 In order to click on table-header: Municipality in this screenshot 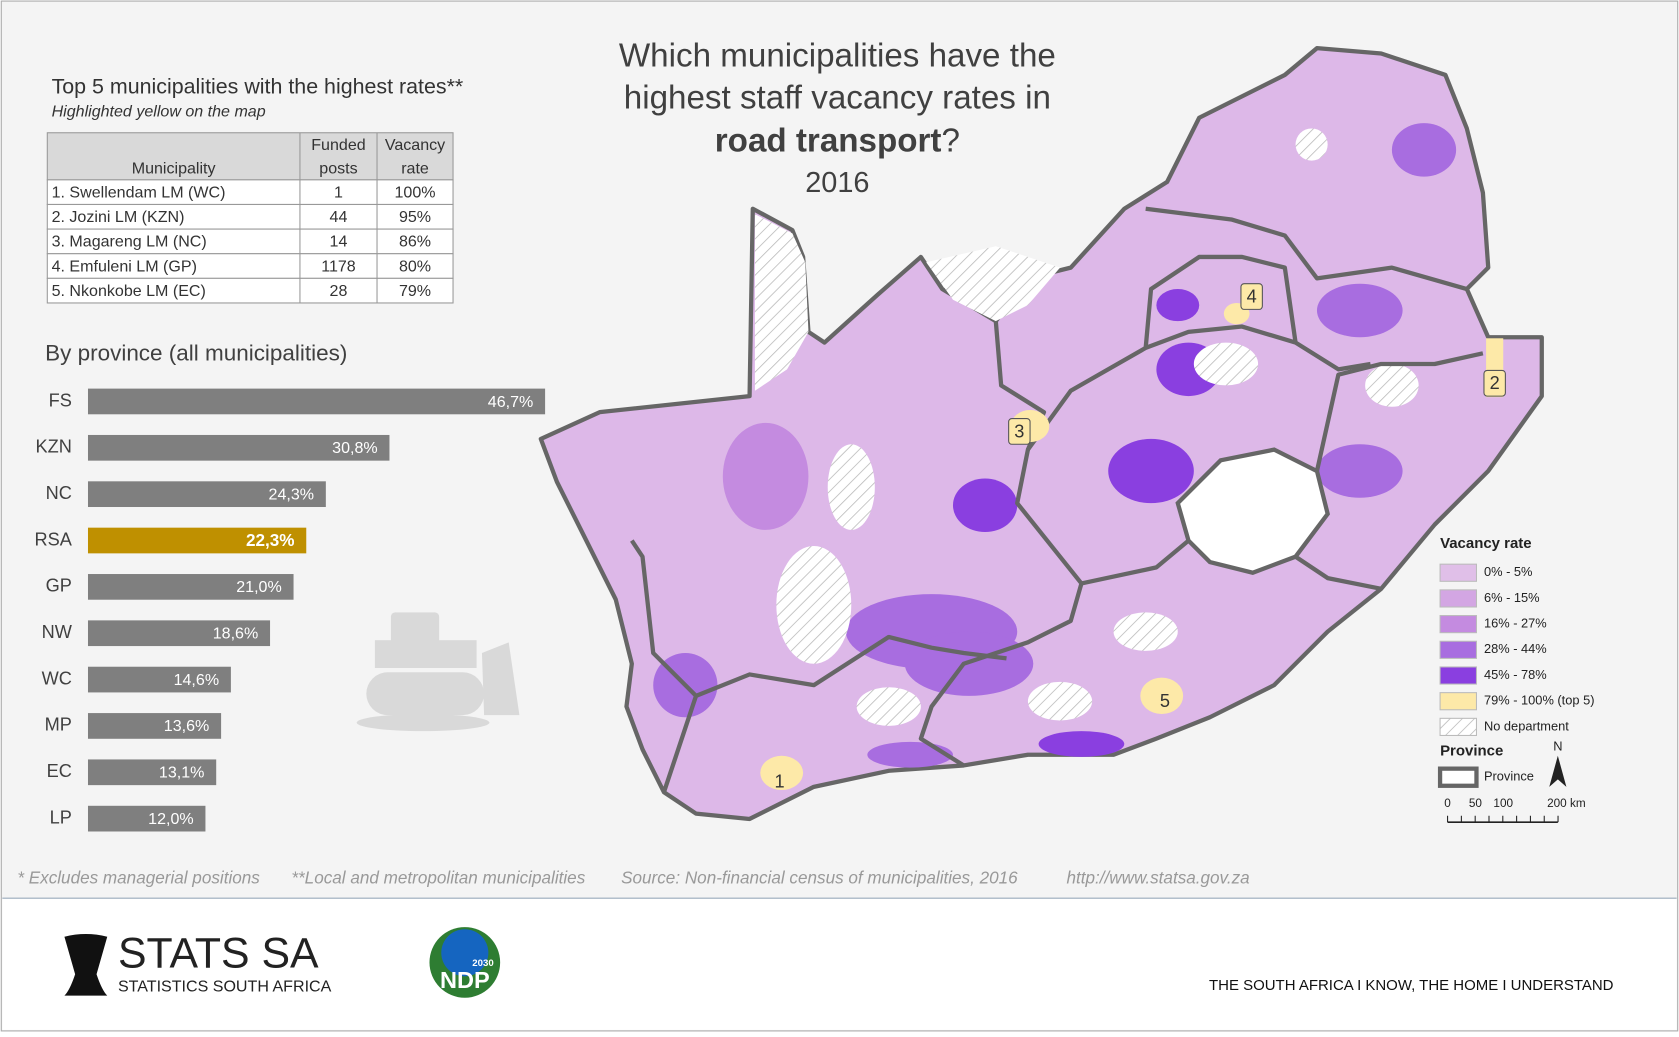, I will do `click(174, 168)`.